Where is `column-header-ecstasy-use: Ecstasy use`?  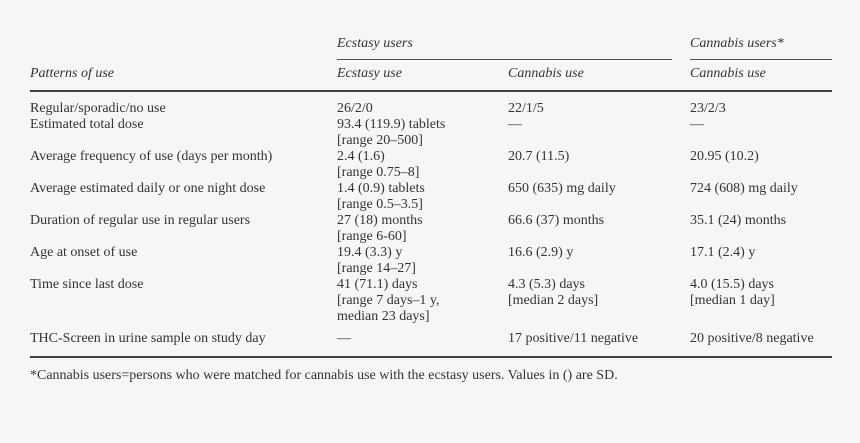
column-header-ecstasy-use: Ecstasy use is located at coordinates (422, 76).